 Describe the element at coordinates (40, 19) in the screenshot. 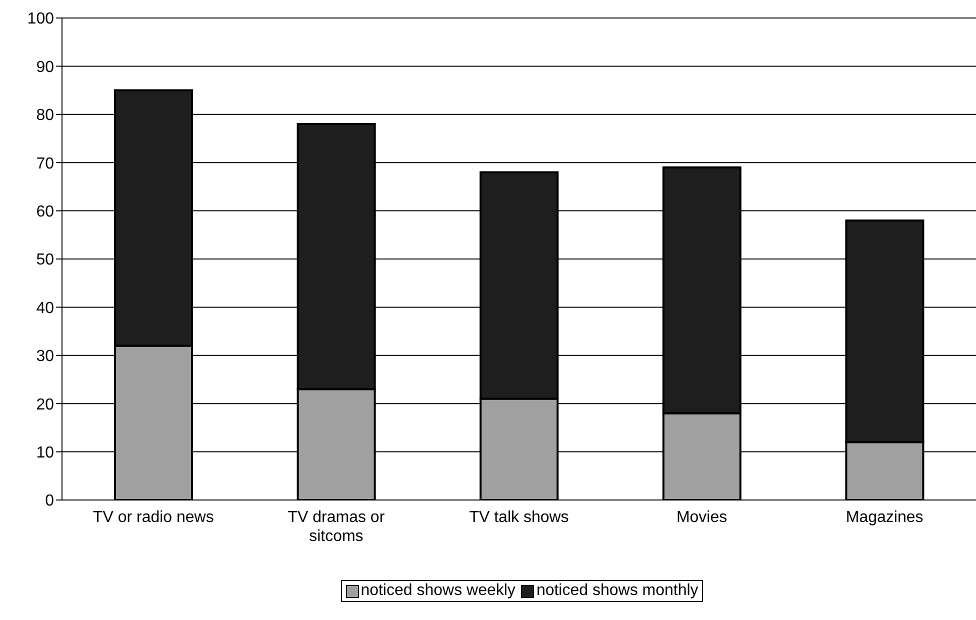

I see `y-tick-label: 100` at that location.